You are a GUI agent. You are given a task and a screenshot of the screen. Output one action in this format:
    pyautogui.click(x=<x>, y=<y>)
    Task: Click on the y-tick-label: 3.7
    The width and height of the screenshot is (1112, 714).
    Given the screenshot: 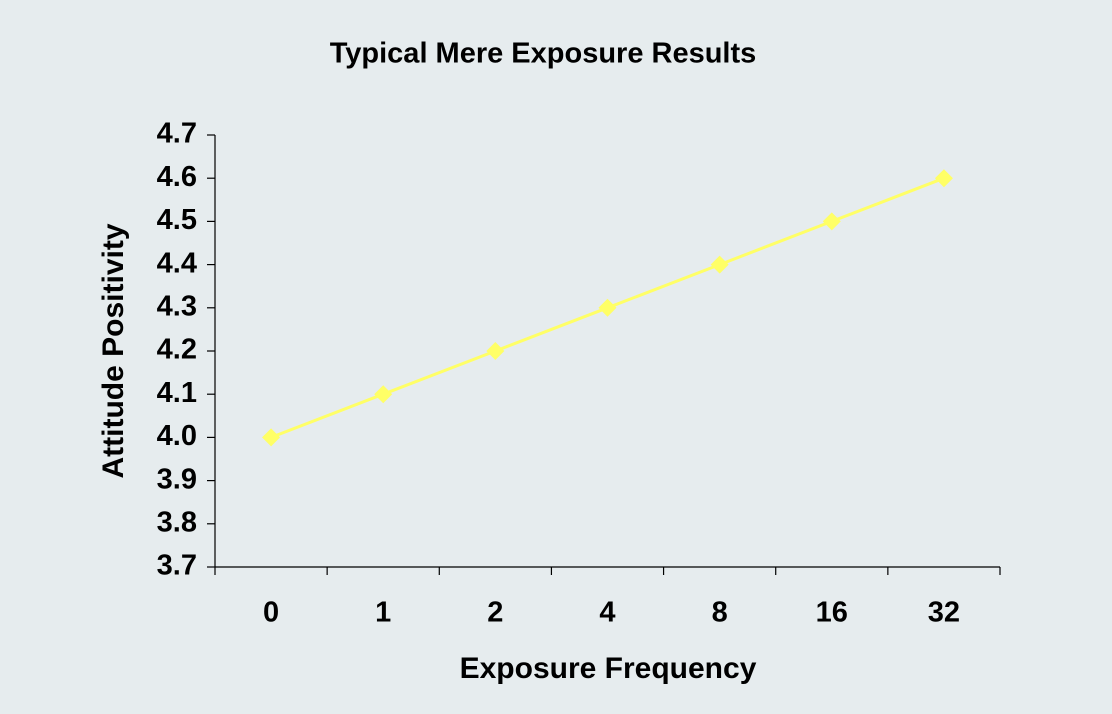 What is the action you would take?
    pyautogui.click(x=177, y=566)
    